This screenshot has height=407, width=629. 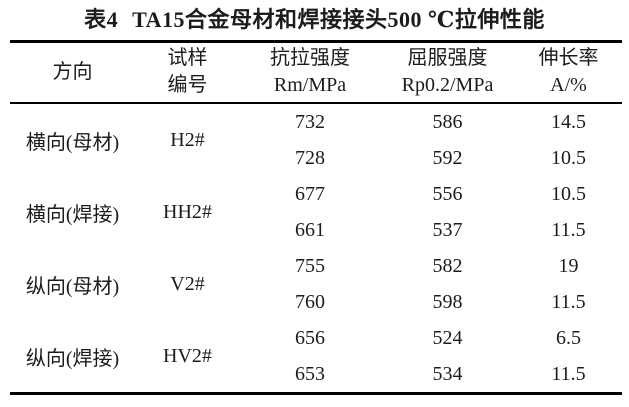 What do you see at coordinates (187, 139) in the screenshot?
I see `cell-sample-id: H2#` at bounding box center [187, 139].